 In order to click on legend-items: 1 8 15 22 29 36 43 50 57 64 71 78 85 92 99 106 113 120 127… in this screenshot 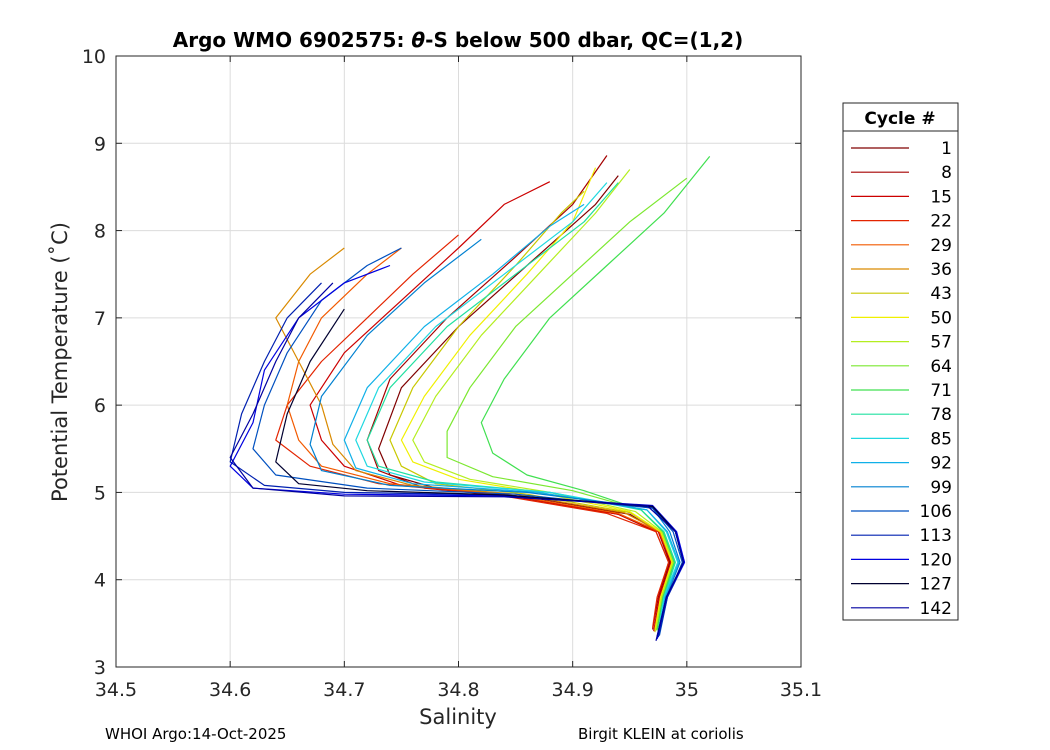, I will do `click(901, 379)`.